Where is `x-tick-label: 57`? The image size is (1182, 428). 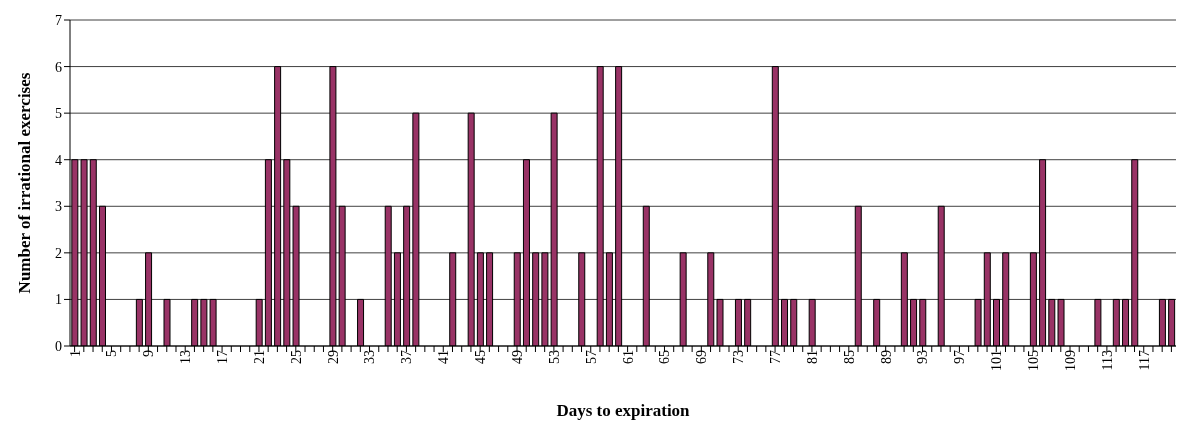 x-tick-label: 57 is located at coordinates (591, 357).